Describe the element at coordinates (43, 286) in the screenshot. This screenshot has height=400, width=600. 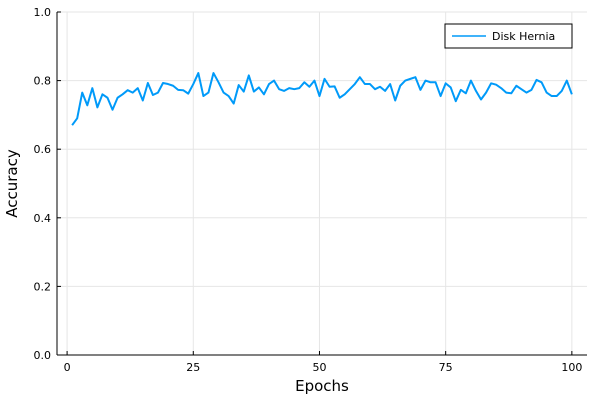
I see `y-tick-label: 0.2` at that location.